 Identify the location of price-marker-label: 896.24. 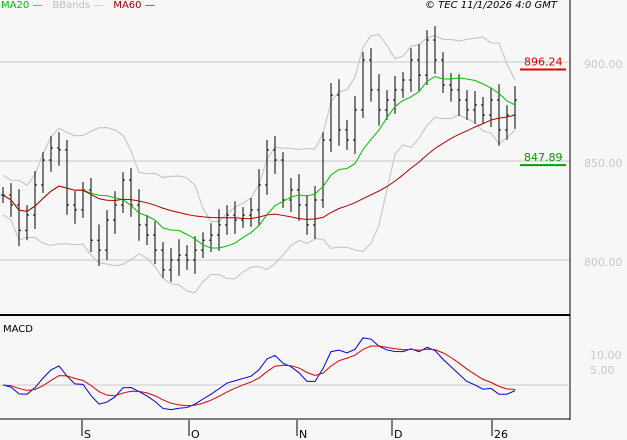
(543, 61).